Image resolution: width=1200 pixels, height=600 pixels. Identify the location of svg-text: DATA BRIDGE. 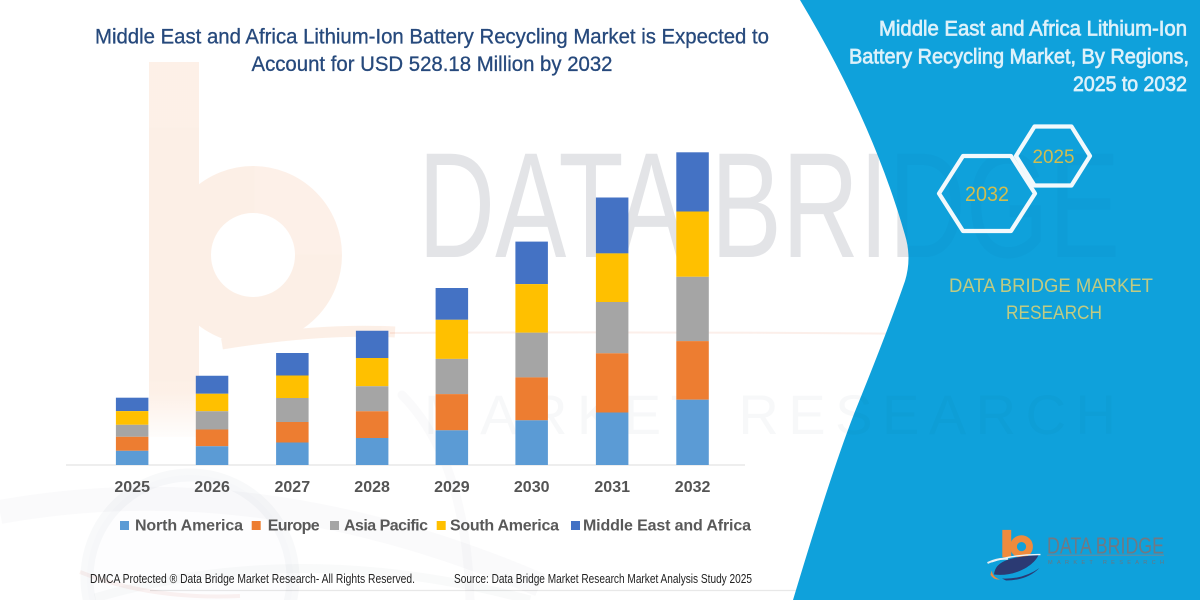
(1105, 545).